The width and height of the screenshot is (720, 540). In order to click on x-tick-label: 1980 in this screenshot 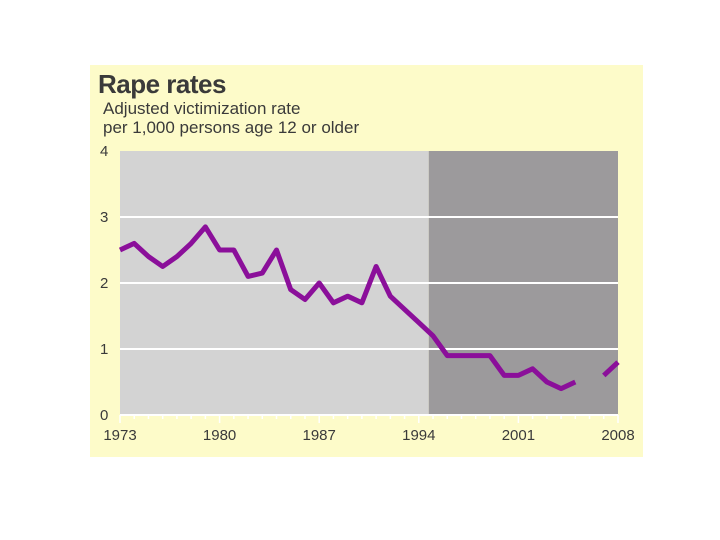, I will do `click(219, 435)`.